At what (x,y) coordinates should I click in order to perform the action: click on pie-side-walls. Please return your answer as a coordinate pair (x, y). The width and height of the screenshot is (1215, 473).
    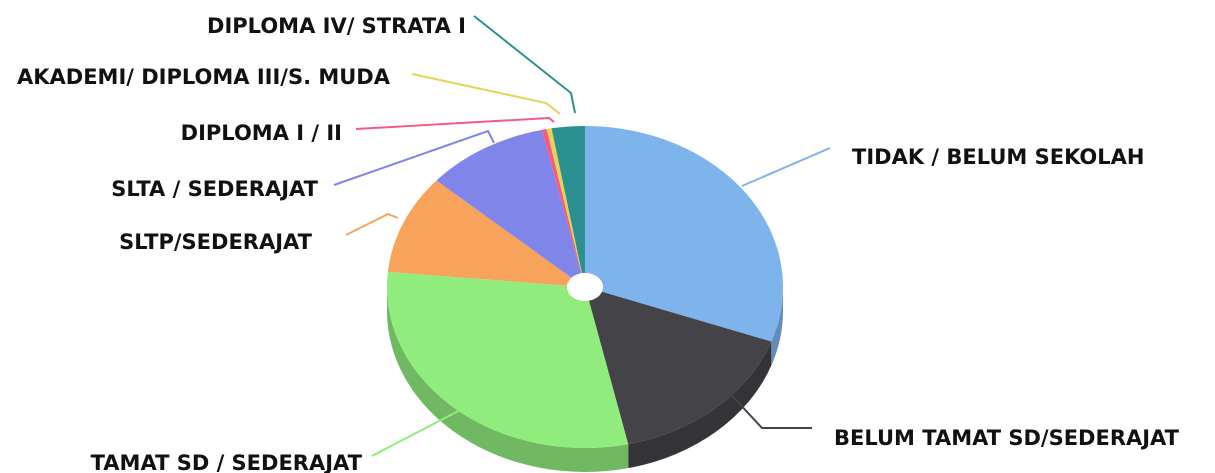
    Looking at the image, I should click on (585, 380).